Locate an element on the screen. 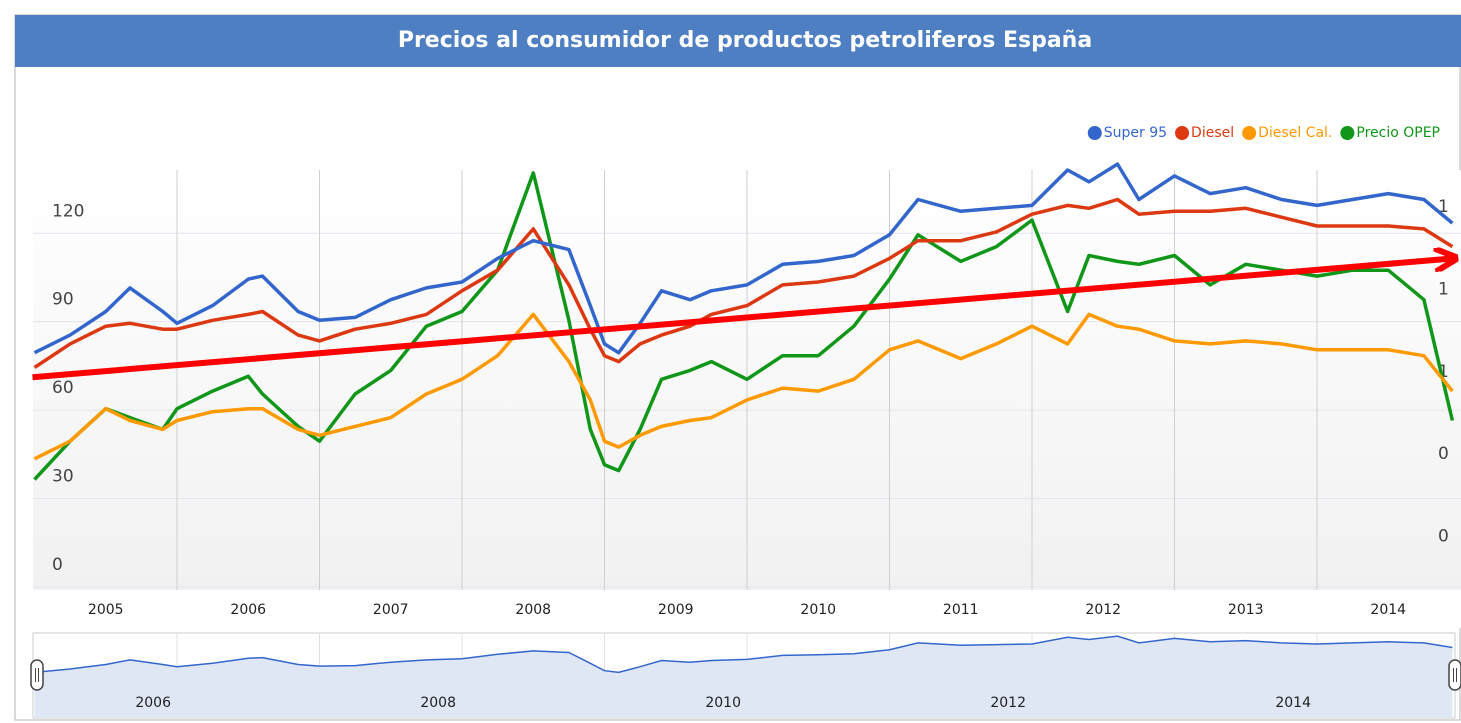 The width and height of the screenshot is (1461, 723). x-tick-label: 2013 is located at coordinates (1246, 610).